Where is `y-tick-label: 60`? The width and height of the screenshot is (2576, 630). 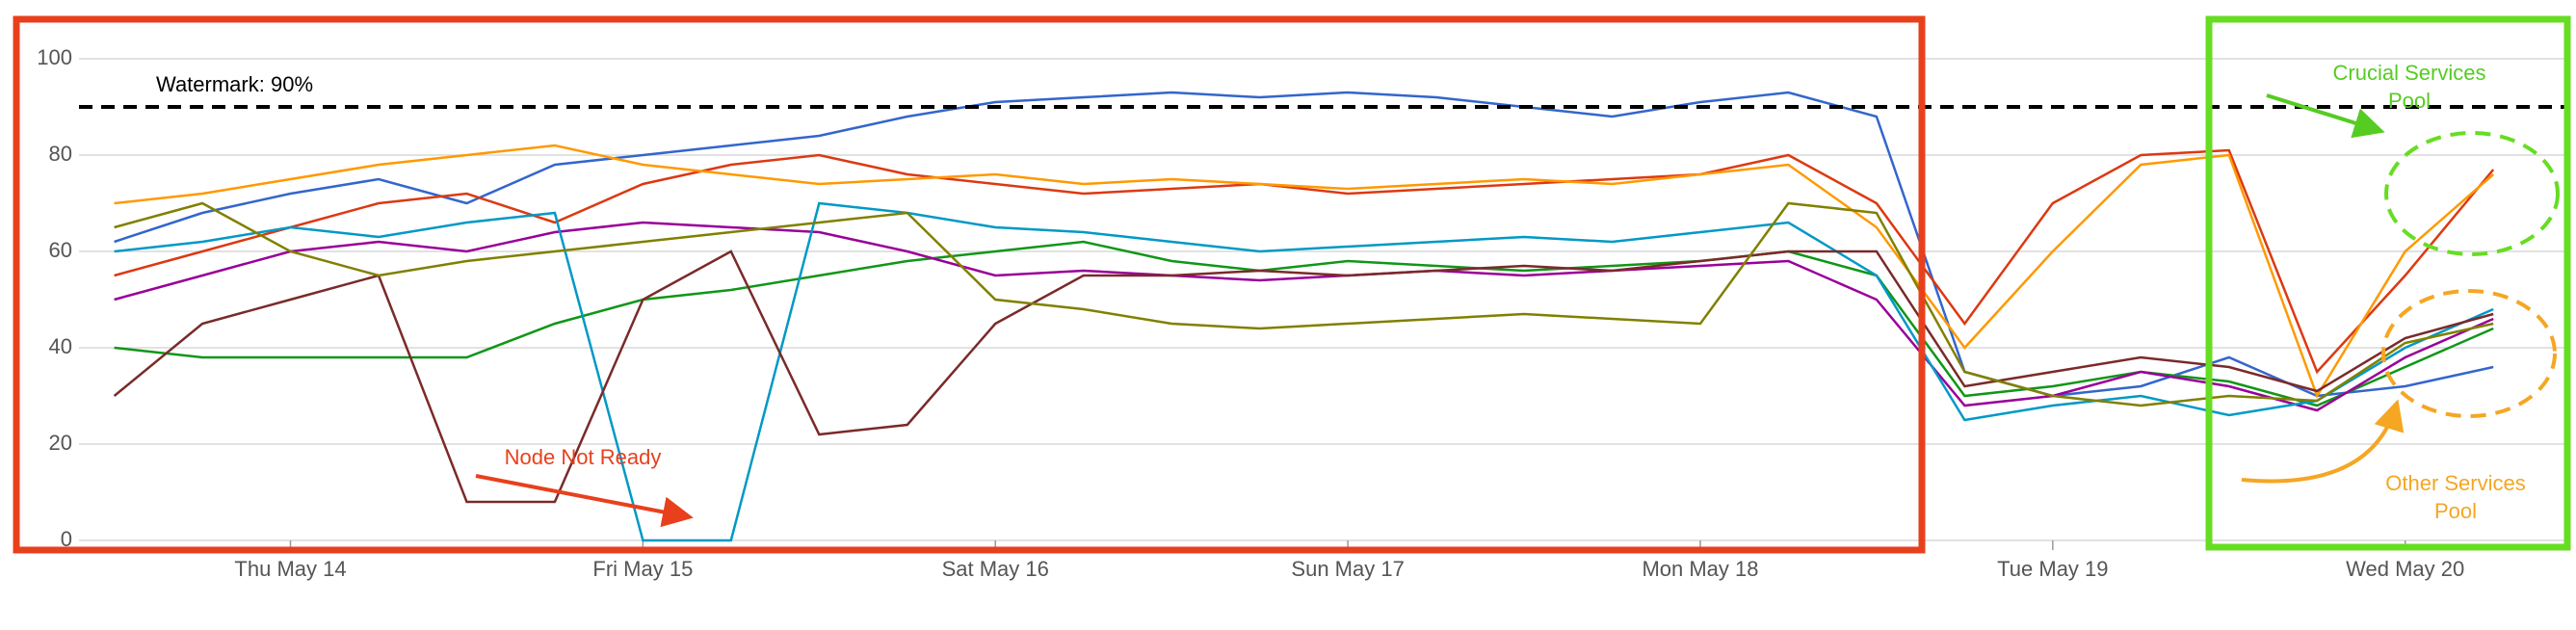
y-tick-label: 60 is located at coordinates (60, 250).